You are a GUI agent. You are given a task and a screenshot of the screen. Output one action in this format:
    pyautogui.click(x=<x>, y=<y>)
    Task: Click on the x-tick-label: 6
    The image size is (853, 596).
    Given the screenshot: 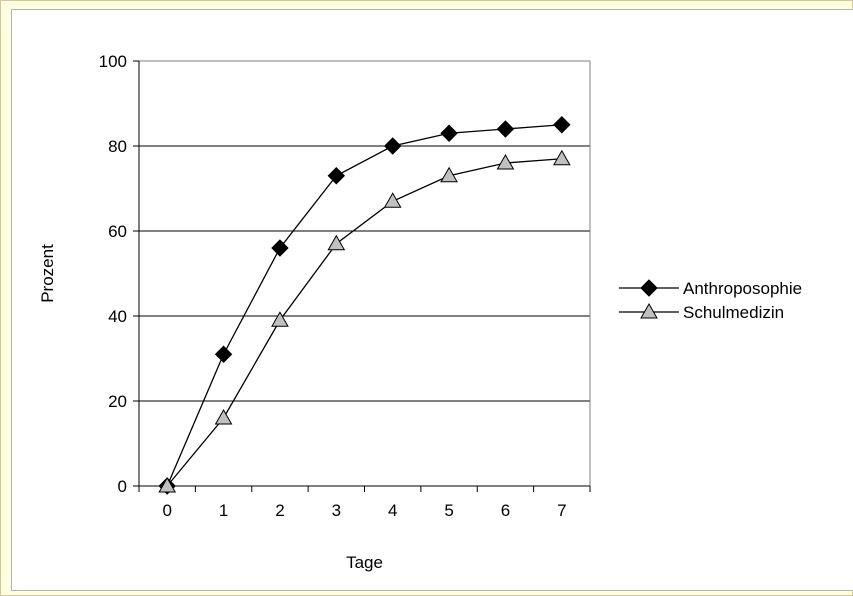 What is the action you would take?
    pyautogui.click(x=505, y=510)
    